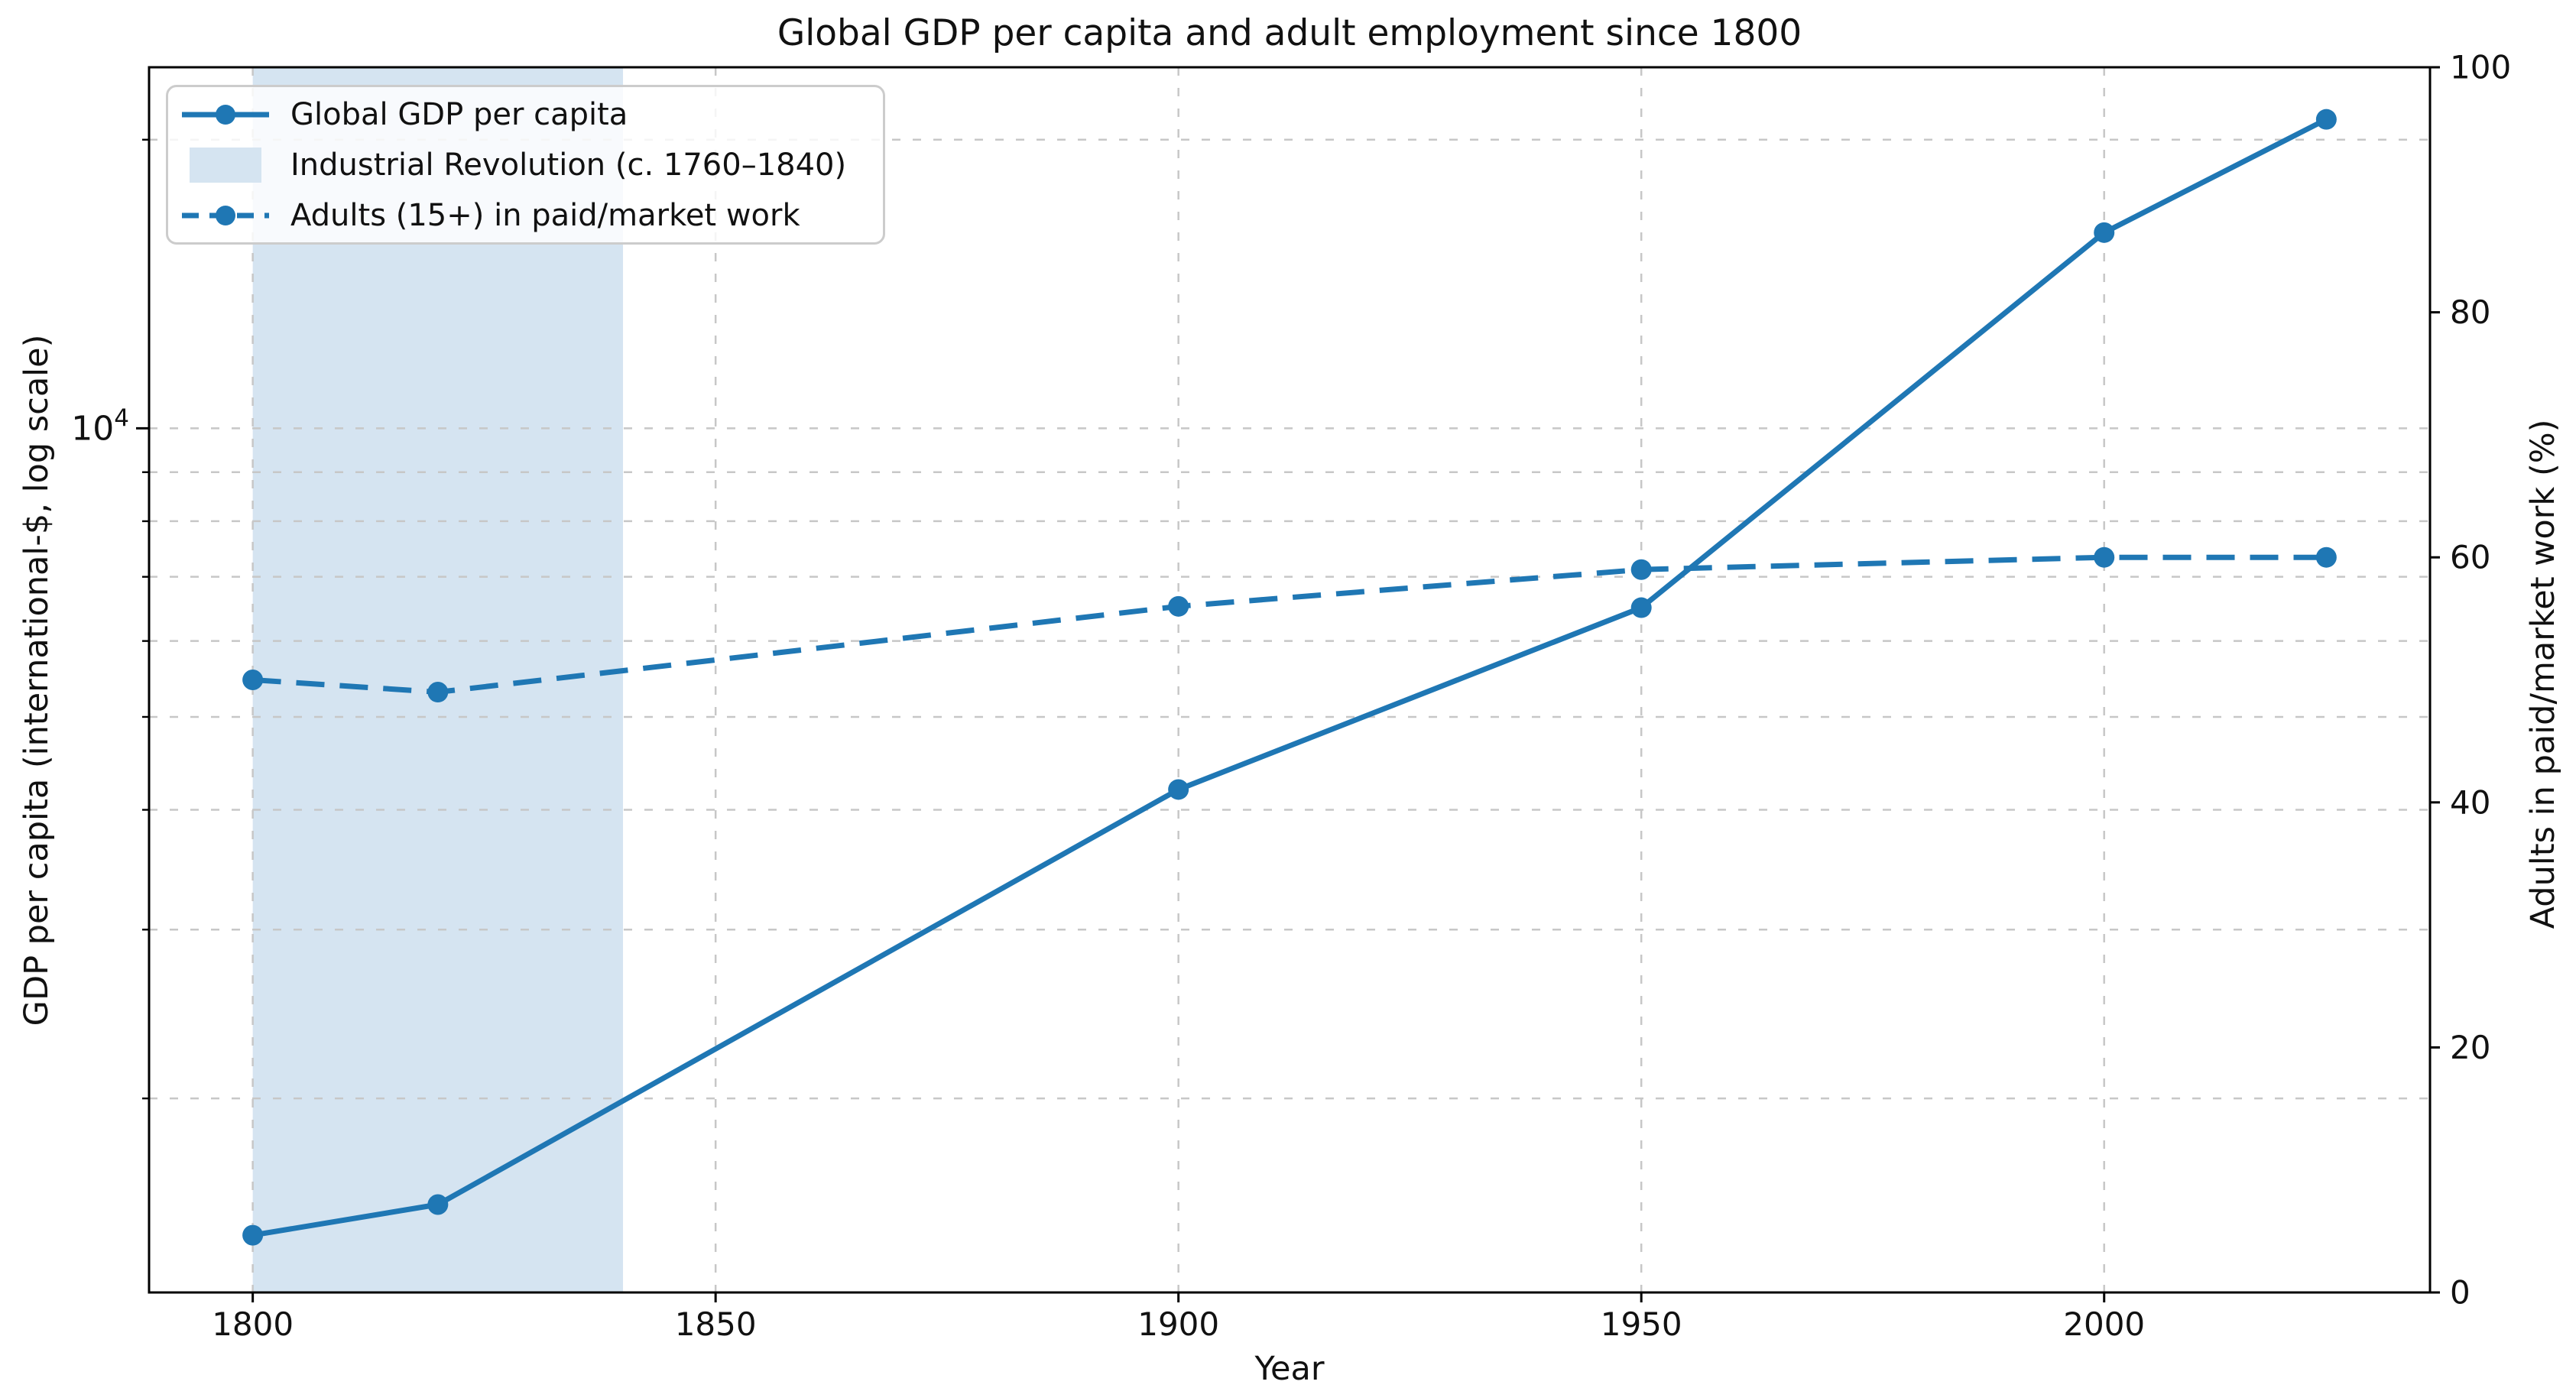 The image size is (2576, 1388). I want to click on y-right-tick-label: 20, so click(2470, 1047).